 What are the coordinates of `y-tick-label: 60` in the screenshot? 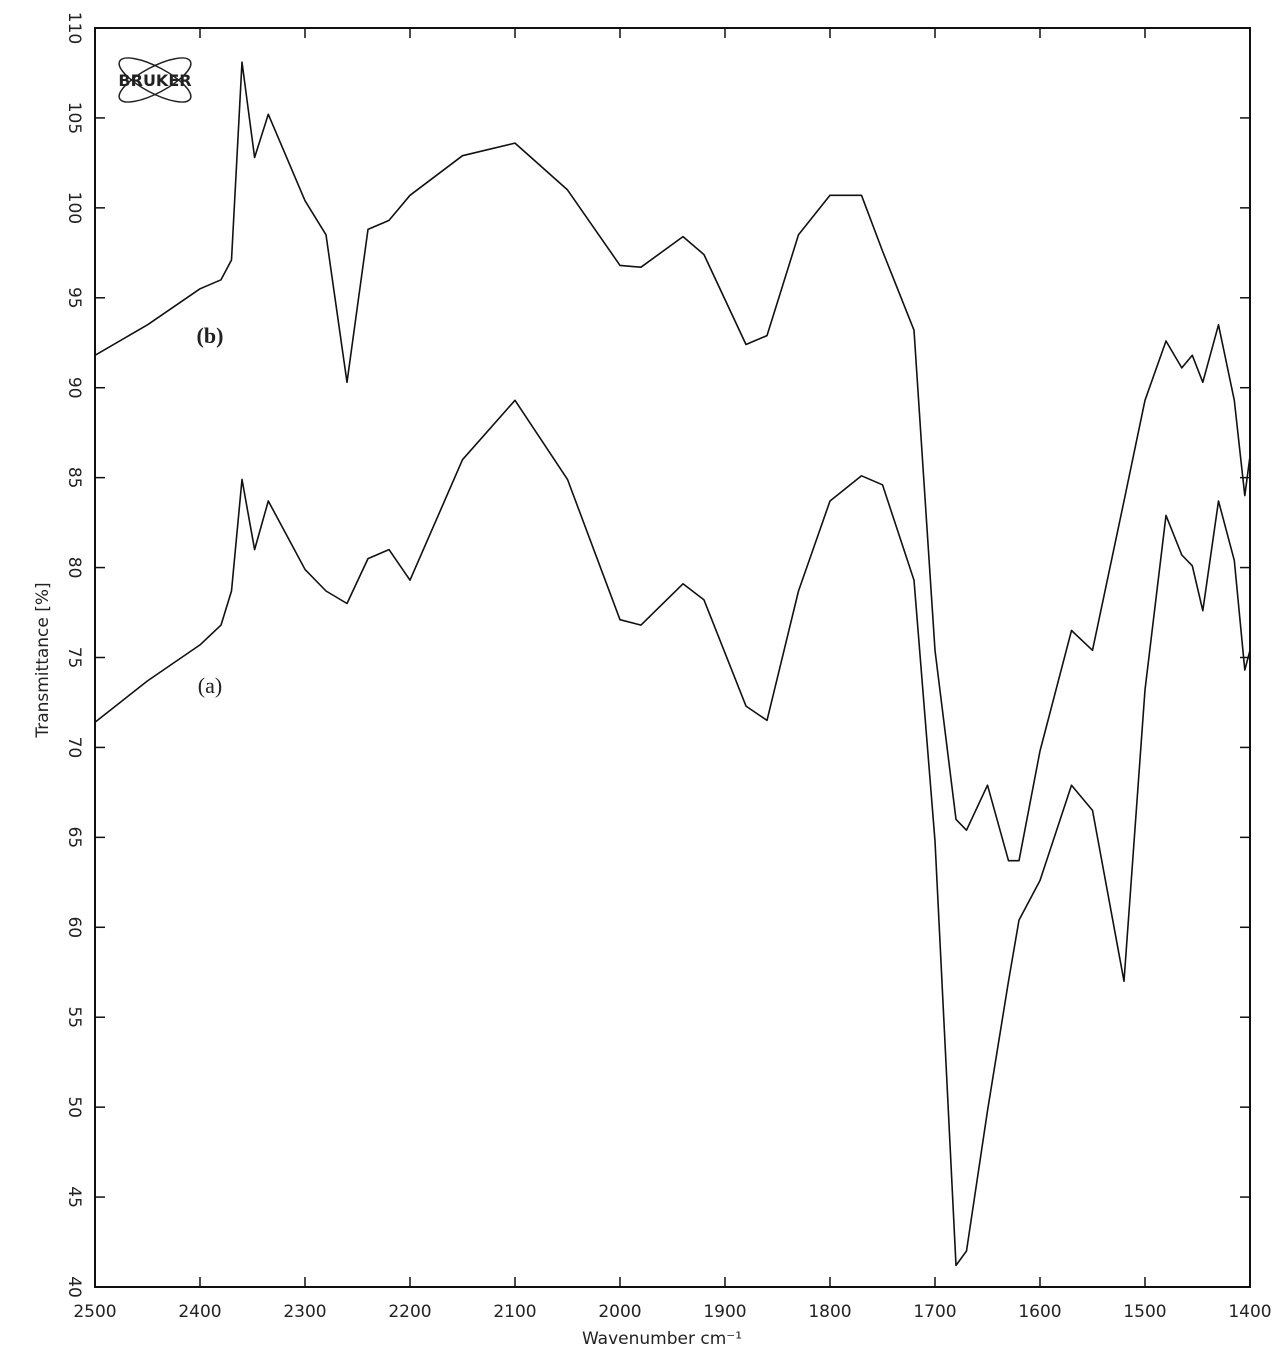 It's located at (74, 927).